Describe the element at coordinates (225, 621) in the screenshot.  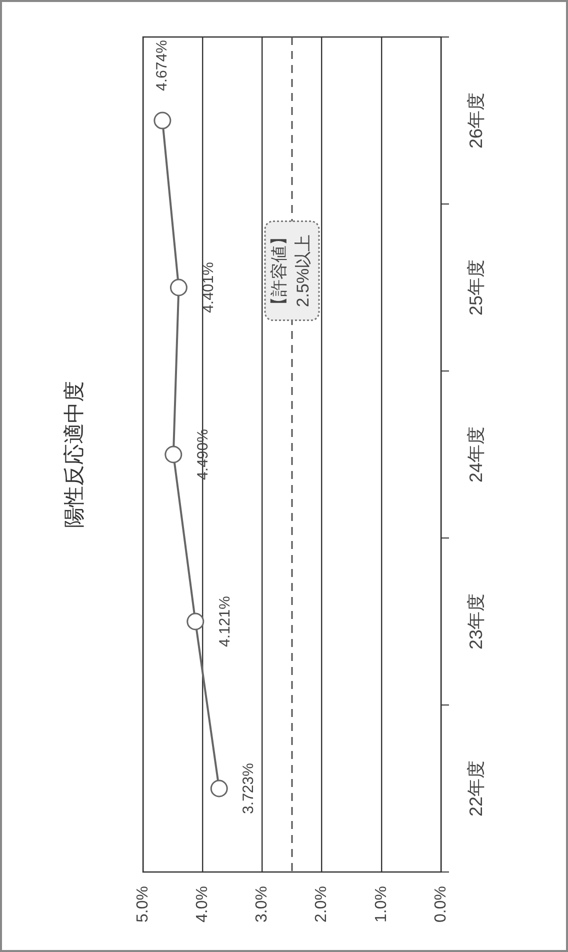
I see `text: 4.121%` at that location.